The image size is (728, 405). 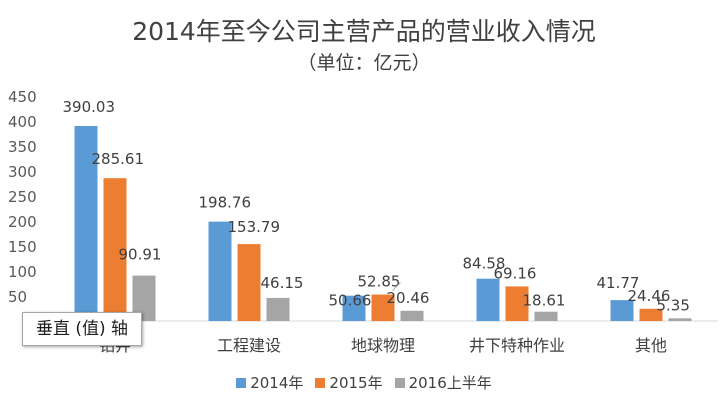 I want to click on data-label: 24.46, so click(x=649, y=296).